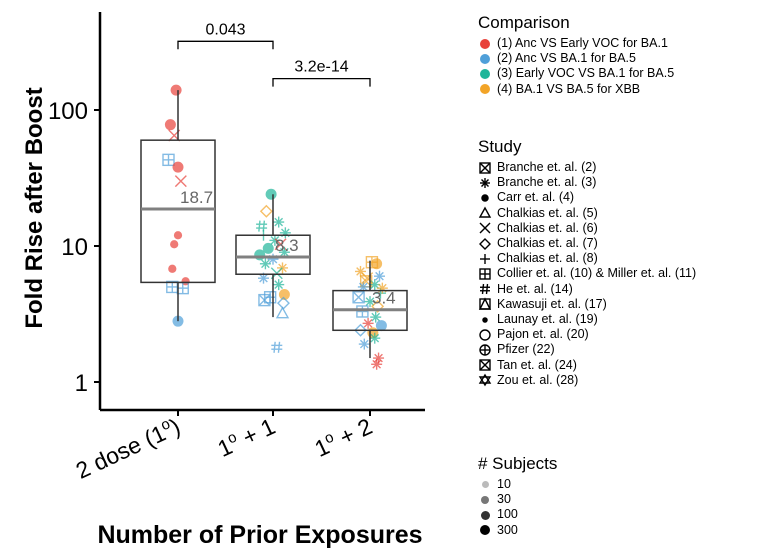 This screenshot has height=554, width=757. What do you see at coordinates (485, 182) in the screenshot?
I see `star-icon` at bounding box center [485, 182].